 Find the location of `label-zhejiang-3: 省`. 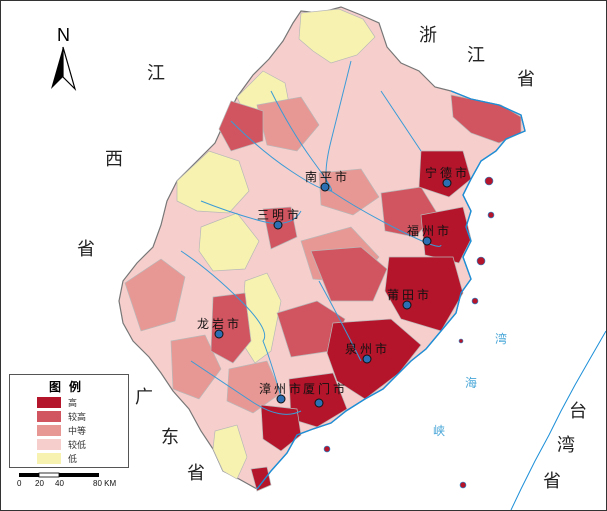

label-zhejiang-3: 省 is located at coordinates (526, 79).